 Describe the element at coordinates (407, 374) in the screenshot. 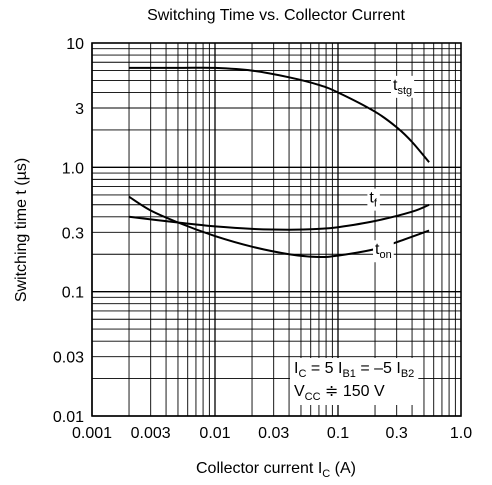

I see `annotation-subscript: B2` at that location.